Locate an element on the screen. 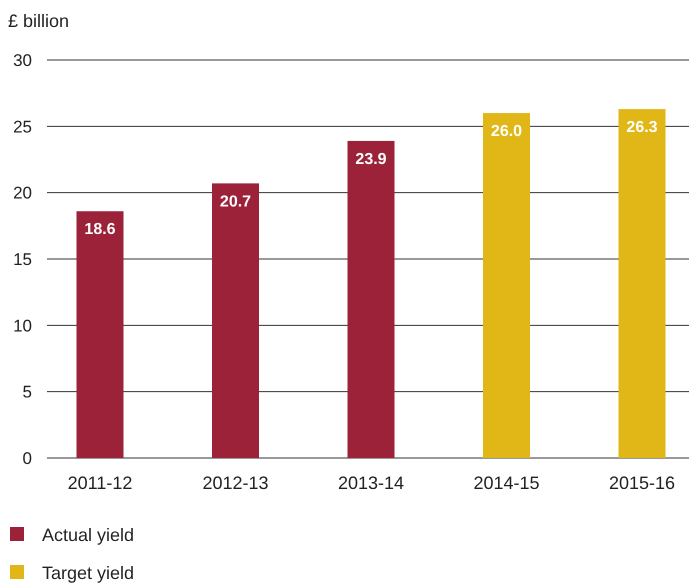 The width and height of the screenshot is (689, 583). y-tick-label: 0 is located at coordinates (27, 458).